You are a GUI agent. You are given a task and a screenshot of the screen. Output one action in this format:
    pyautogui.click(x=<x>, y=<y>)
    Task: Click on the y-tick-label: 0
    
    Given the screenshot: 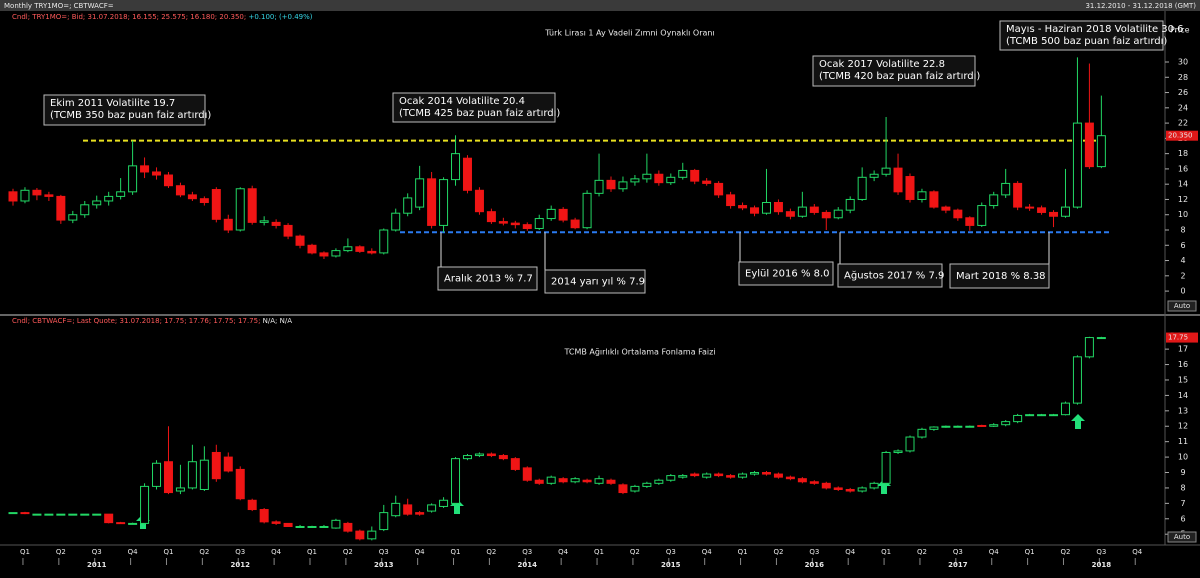 What is the action you would take?
    pyautogui.click(x=1182, y=291)
    